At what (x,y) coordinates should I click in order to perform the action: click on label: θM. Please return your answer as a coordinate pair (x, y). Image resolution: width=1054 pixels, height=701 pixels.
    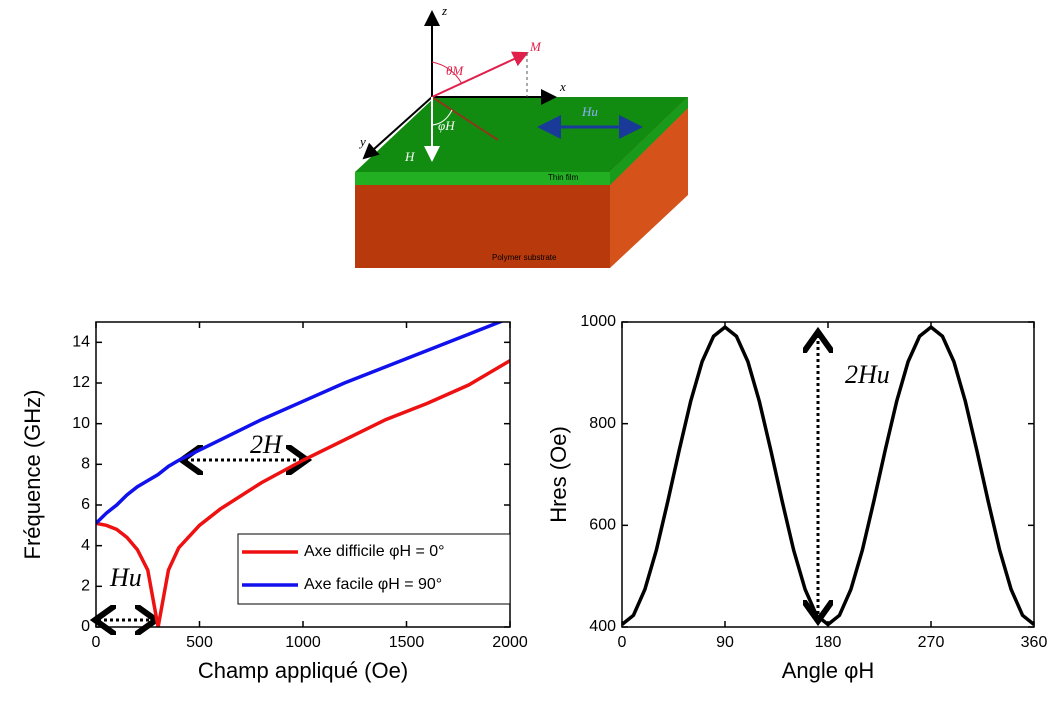
    Looking at the image, I should click on (455, 70).